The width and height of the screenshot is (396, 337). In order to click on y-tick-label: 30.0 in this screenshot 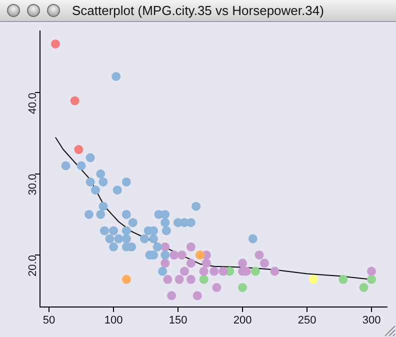, I will do `click(33, 185)`.